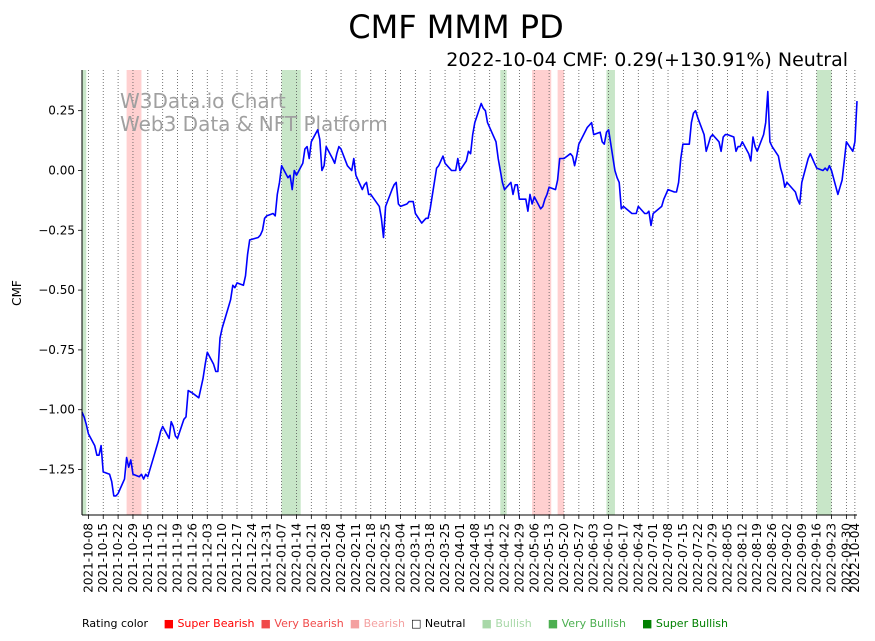 This screenshot has height=641, width=875. I want to click on y-axis-ticks: 0.25 0.00 −0.25 −0.50 −0.75 −1.00 −1.25, so click(60, 290).